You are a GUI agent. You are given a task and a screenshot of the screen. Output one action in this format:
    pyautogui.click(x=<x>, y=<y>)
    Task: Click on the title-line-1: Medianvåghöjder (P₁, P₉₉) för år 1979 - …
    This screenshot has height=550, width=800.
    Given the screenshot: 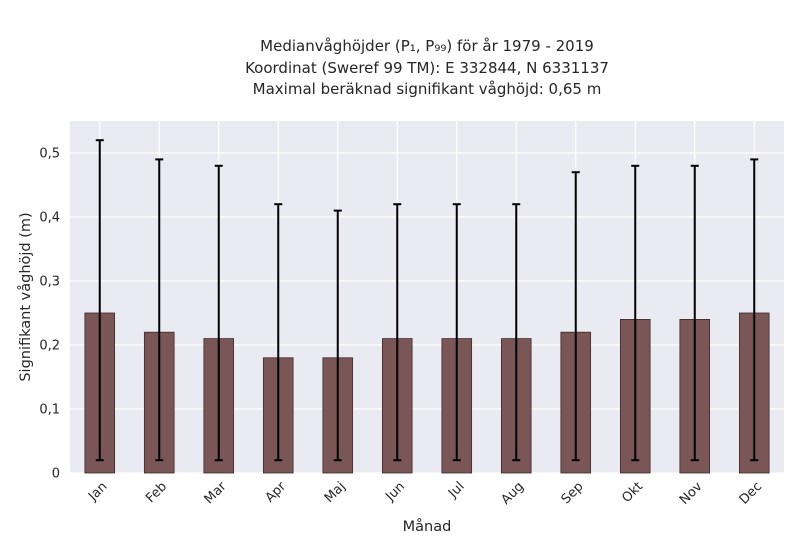 What is the action you would take?
    pyautogui.click(x=427, y=46)
    